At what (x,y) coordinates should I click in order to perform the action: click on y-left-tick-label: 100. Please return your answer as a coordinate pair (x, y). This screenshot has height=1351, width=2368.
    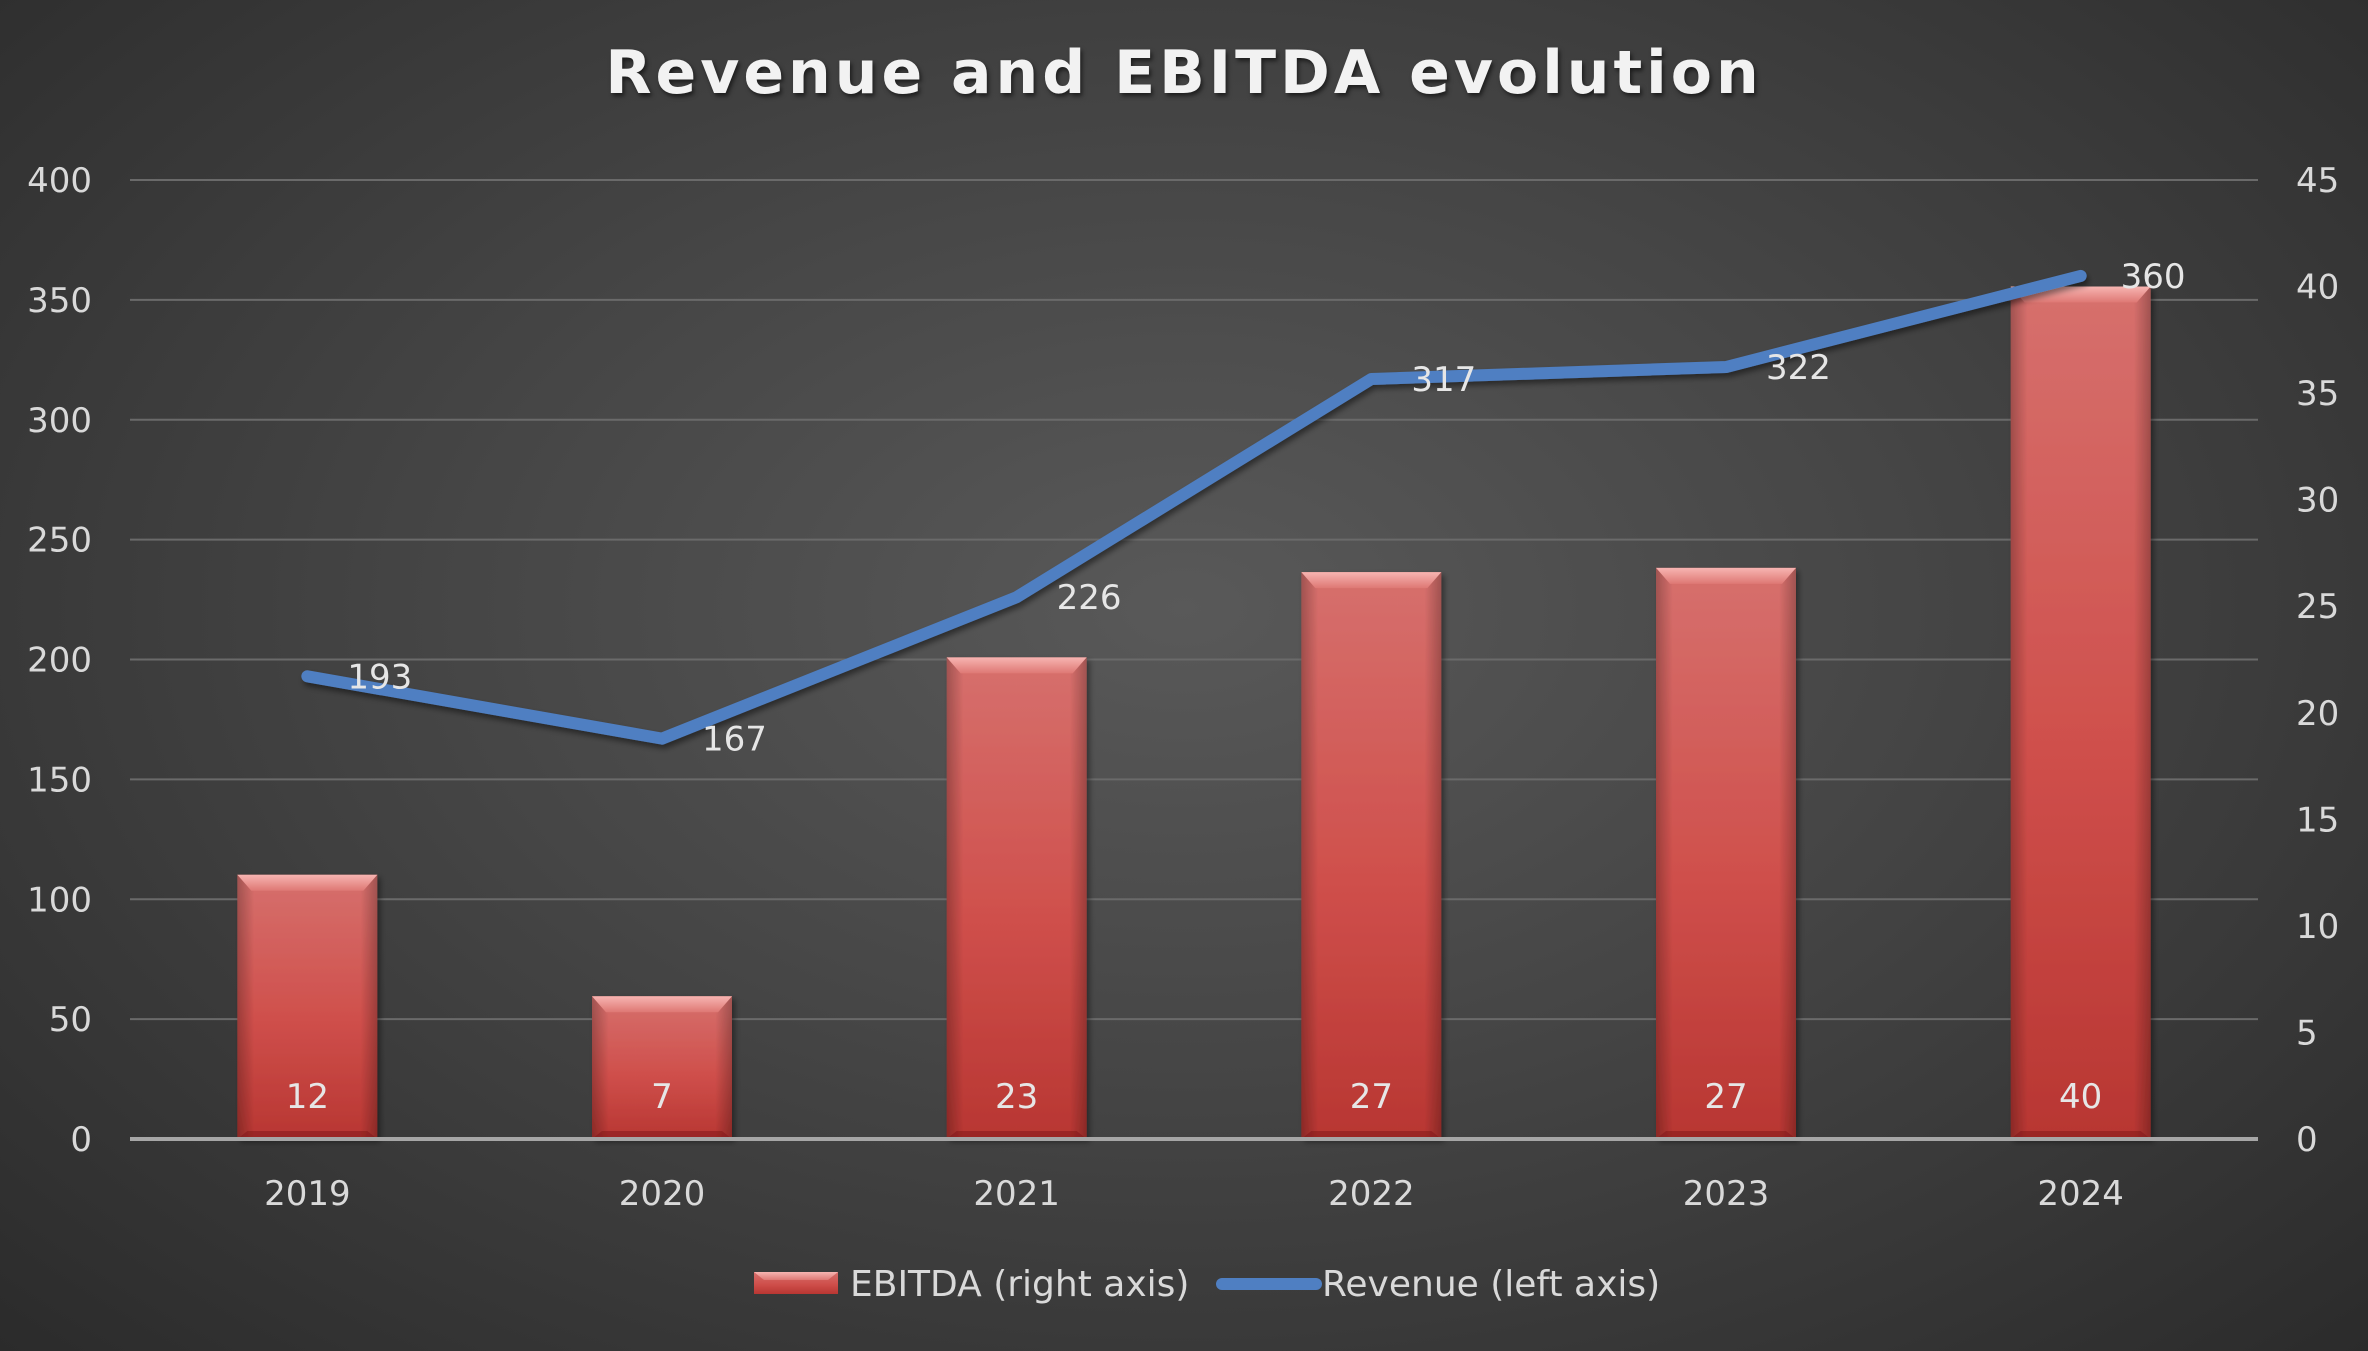
    Looking at the image, I should click on (59, 900).